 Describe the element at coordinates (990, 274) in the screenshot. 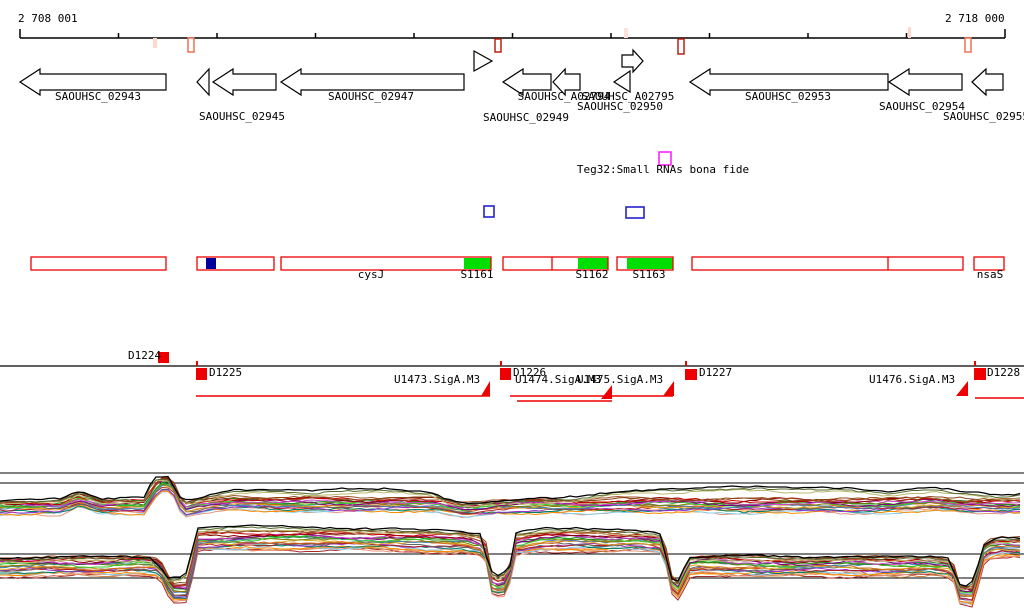

I see `operon-label-nsaS: nsaS` at that location.